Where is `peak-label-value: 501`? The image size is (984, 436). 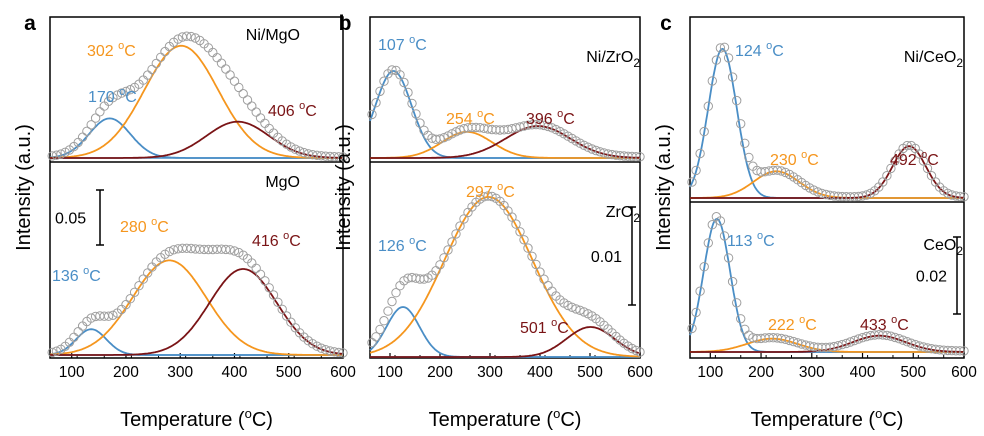
peak-label-value: 501 is located at coordinates (535, 328).